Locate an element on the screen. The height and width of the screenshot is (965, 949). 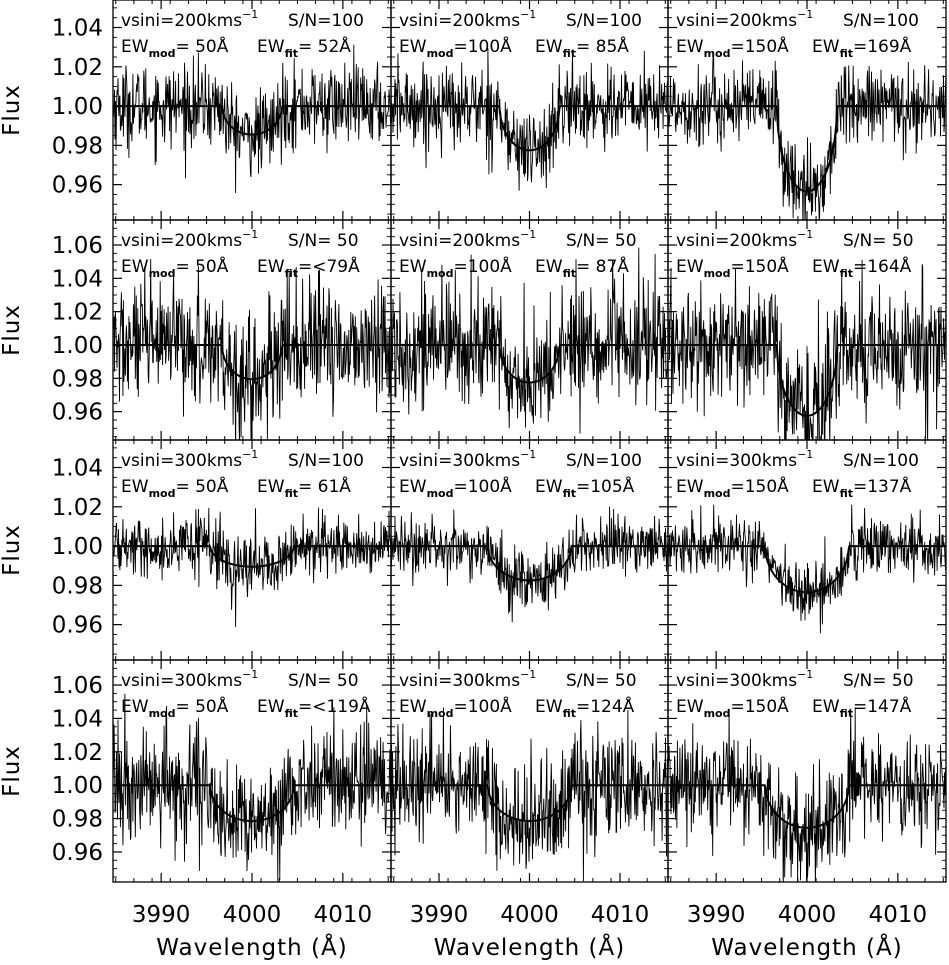
ew-fit-label: EWfit=164Å is located at coordinates (862, 267).